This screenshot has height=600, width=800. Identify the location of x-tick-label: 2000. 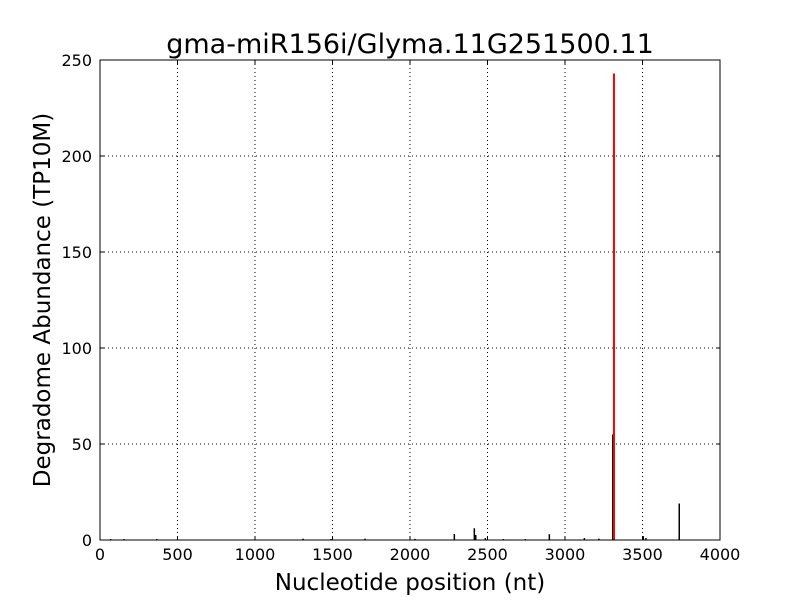
(410, 554).